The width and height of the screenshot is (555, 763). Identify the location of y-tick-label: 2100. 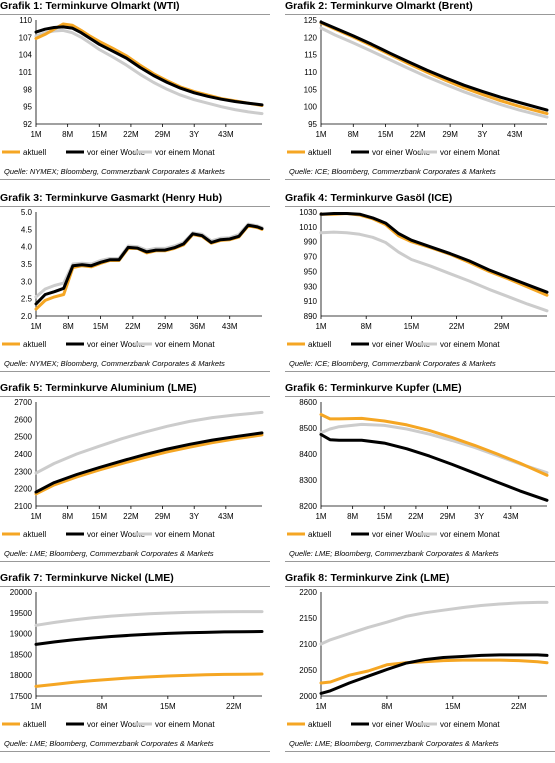
(308, 644).